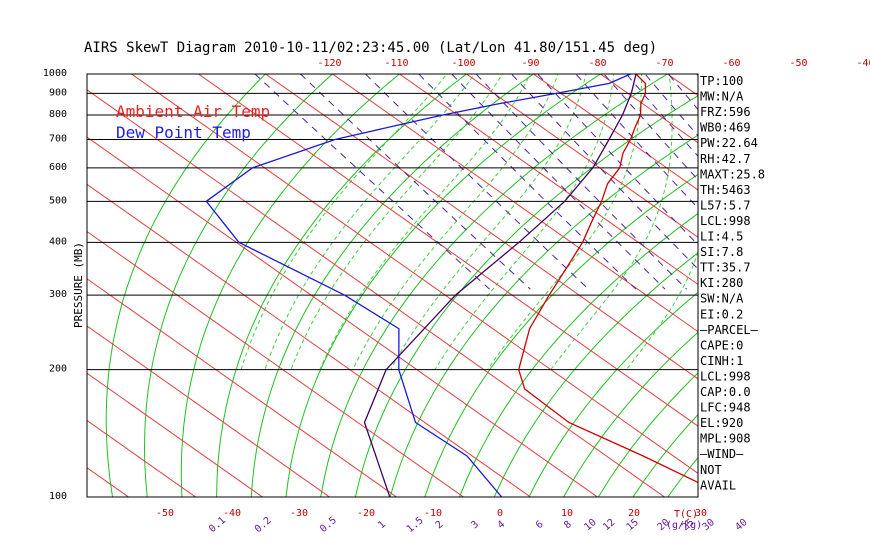 This screenshot has width=870, height=560. What do you see at coordinates (701, 513) in the screenshot?
I see `bottom-temp-tick-label: 30` at bounding box center [701, 513].